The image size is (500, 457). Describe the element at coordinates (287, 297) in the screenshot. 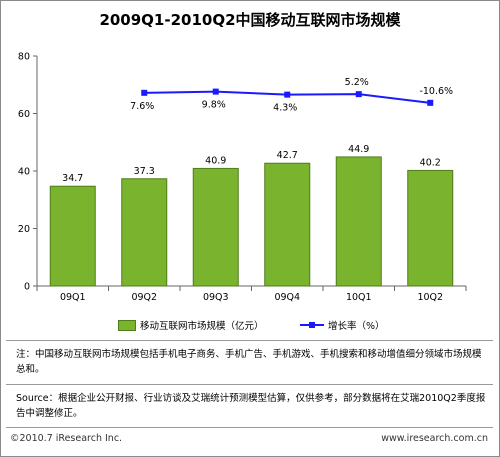

I see `x-tick-label: 09Q4` at that location.